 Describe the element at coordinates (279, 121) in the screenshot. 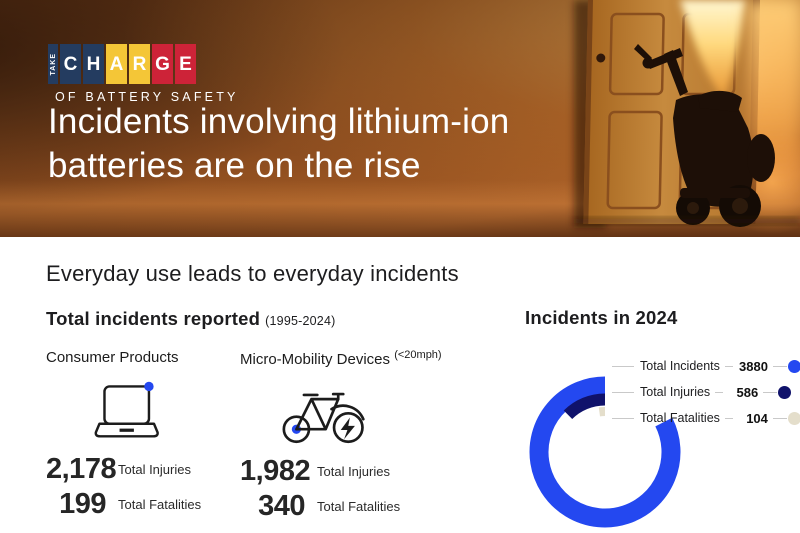

I see `headline-line-1: Incidents involving lithium-ion` at that location.